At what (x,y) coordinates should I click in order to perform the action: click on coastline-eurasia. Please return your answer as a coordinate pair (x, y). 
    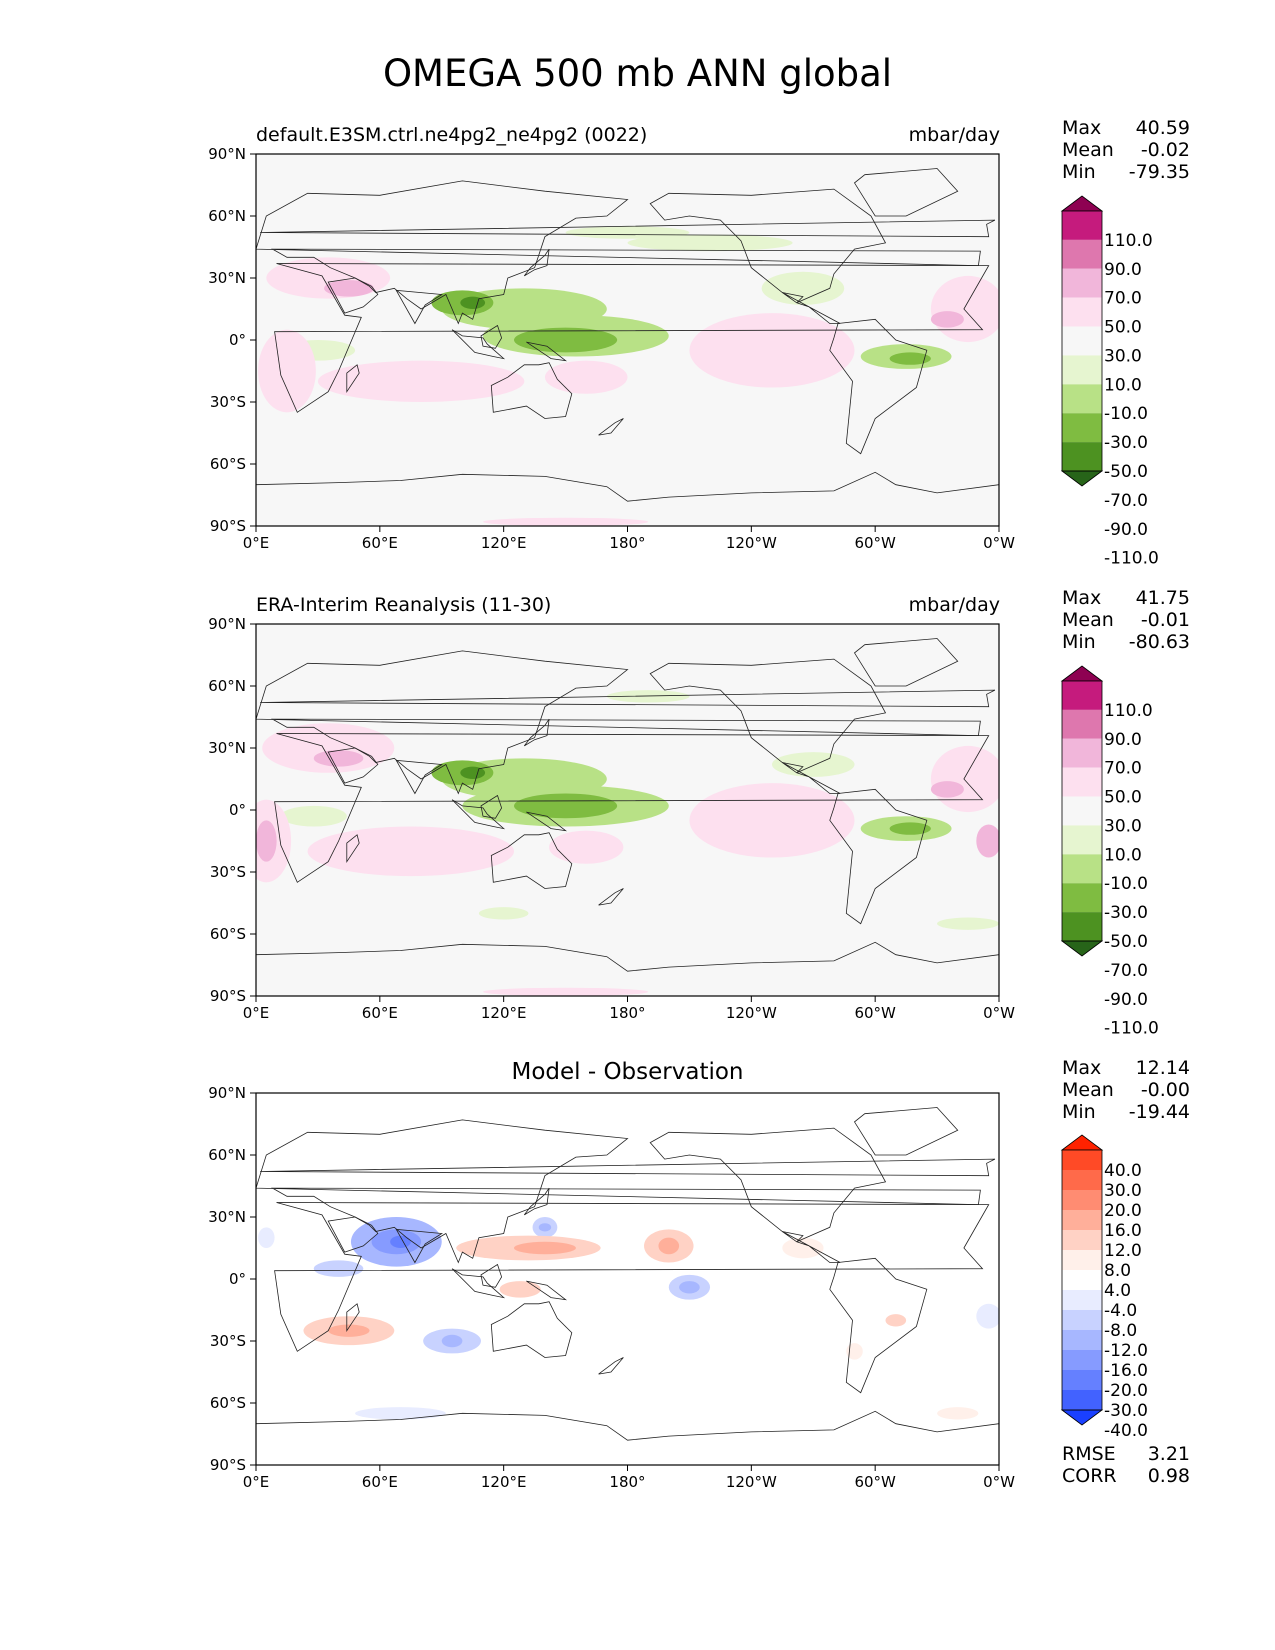
    Looking at the image, I should click on (618, 1191).